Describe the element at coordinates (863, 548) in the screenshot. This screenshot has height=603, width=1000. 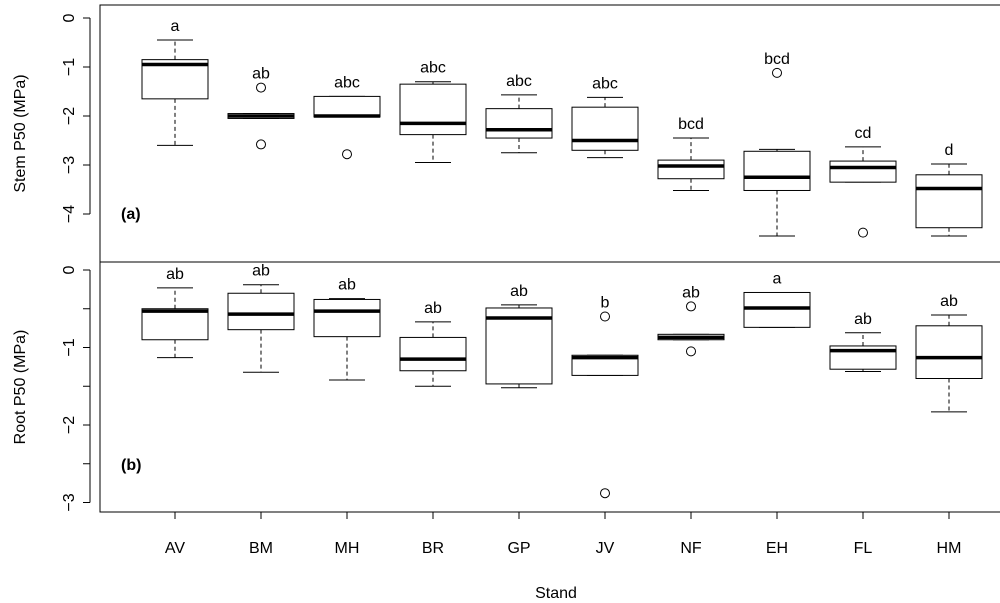
I see `x-tick-label: FL` at that location.